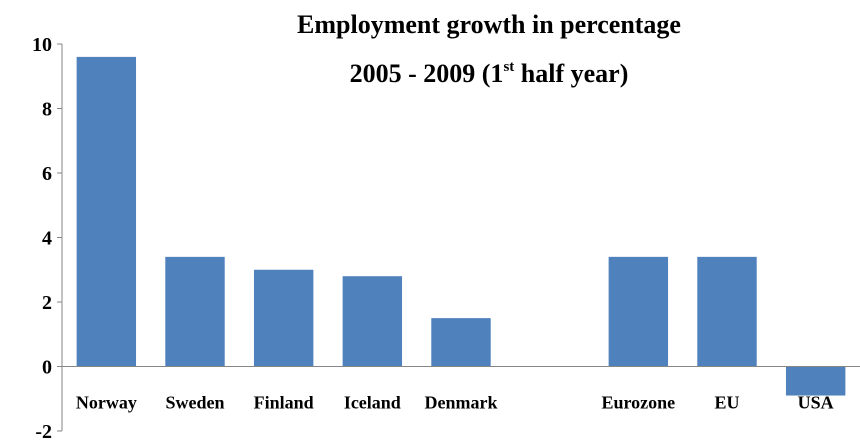 The width and height of the screenshot is (860, 441). I want to click on chart-title-line2: 2005 - 2009 (1st half year), so click(489, 73).